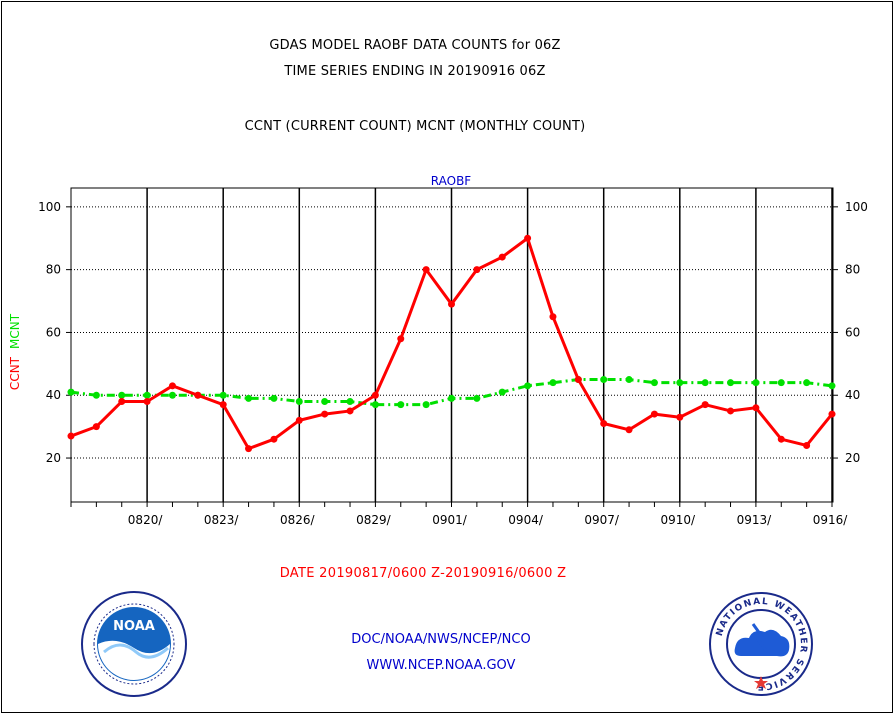 This screenshot has height=716, width=896. I want to click on chart-title-line-1: GDAS MODEL RAOBF DATA COUNTS for 06Z, so click(415, 45).